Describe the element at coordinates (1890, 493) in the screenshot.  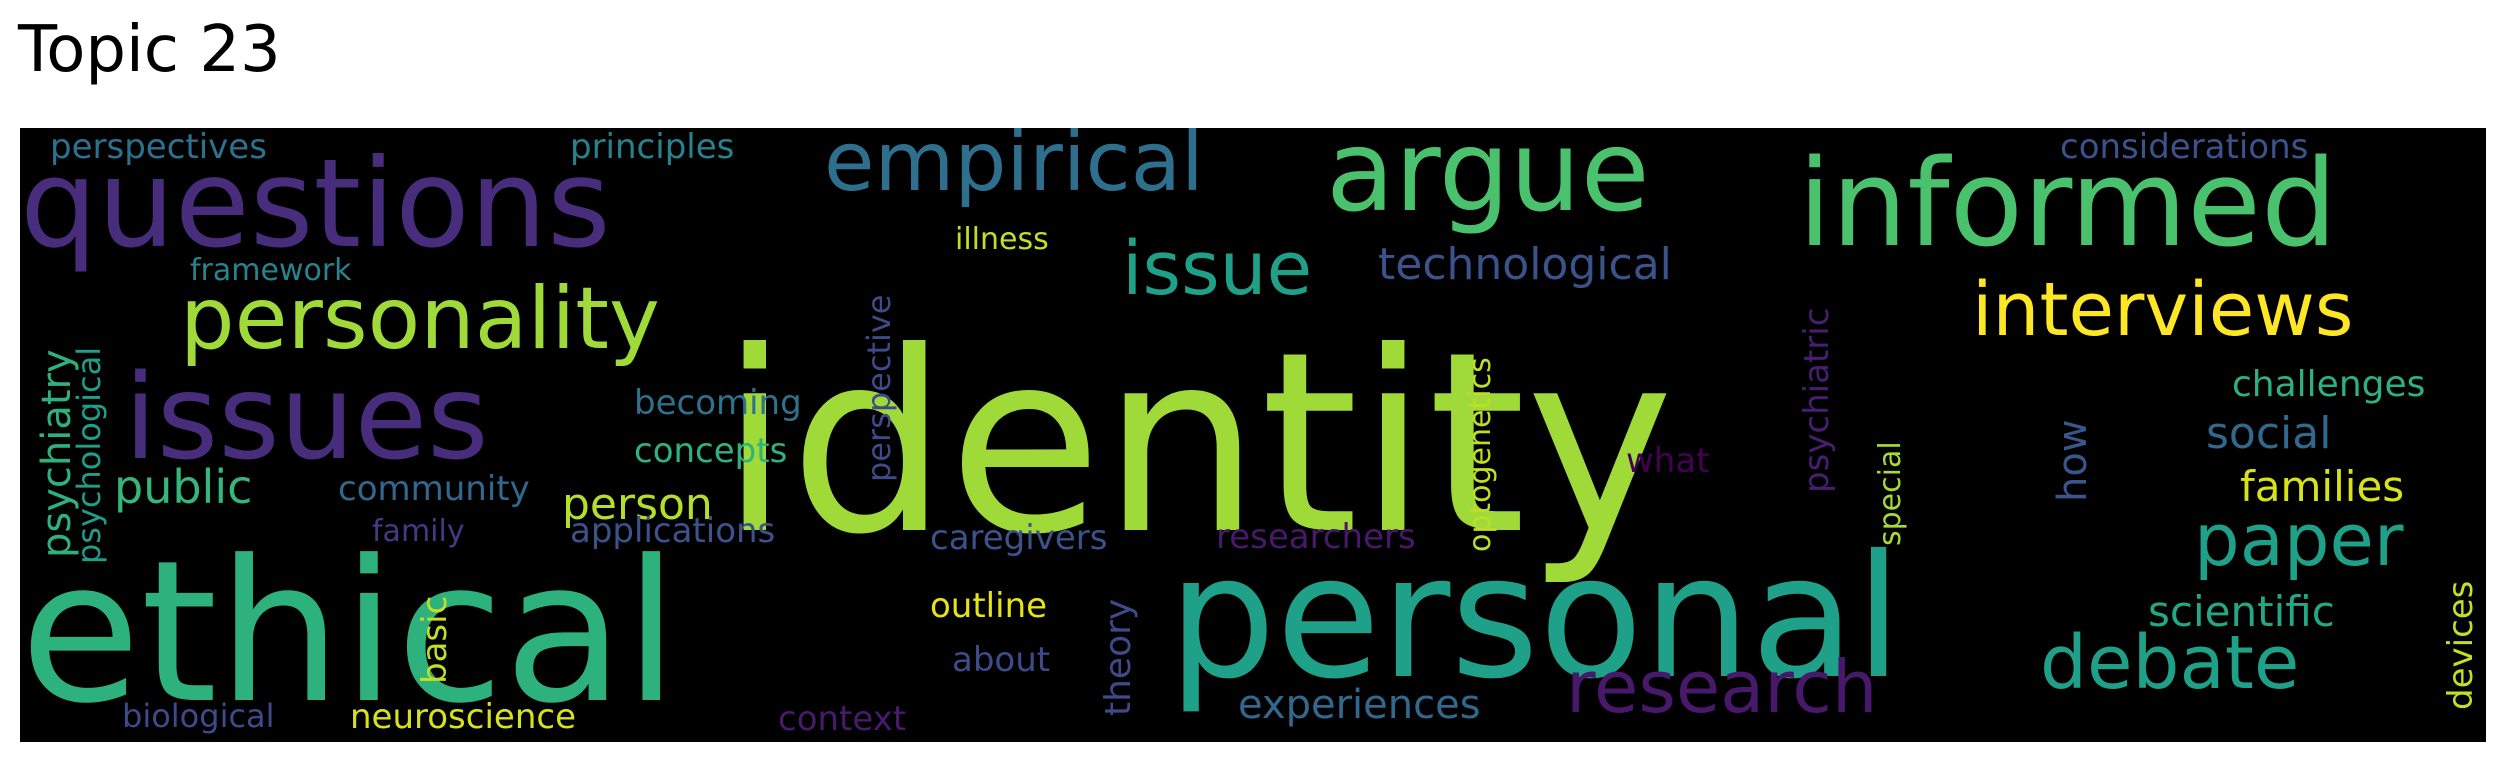
I see `word-special: special` at that location.